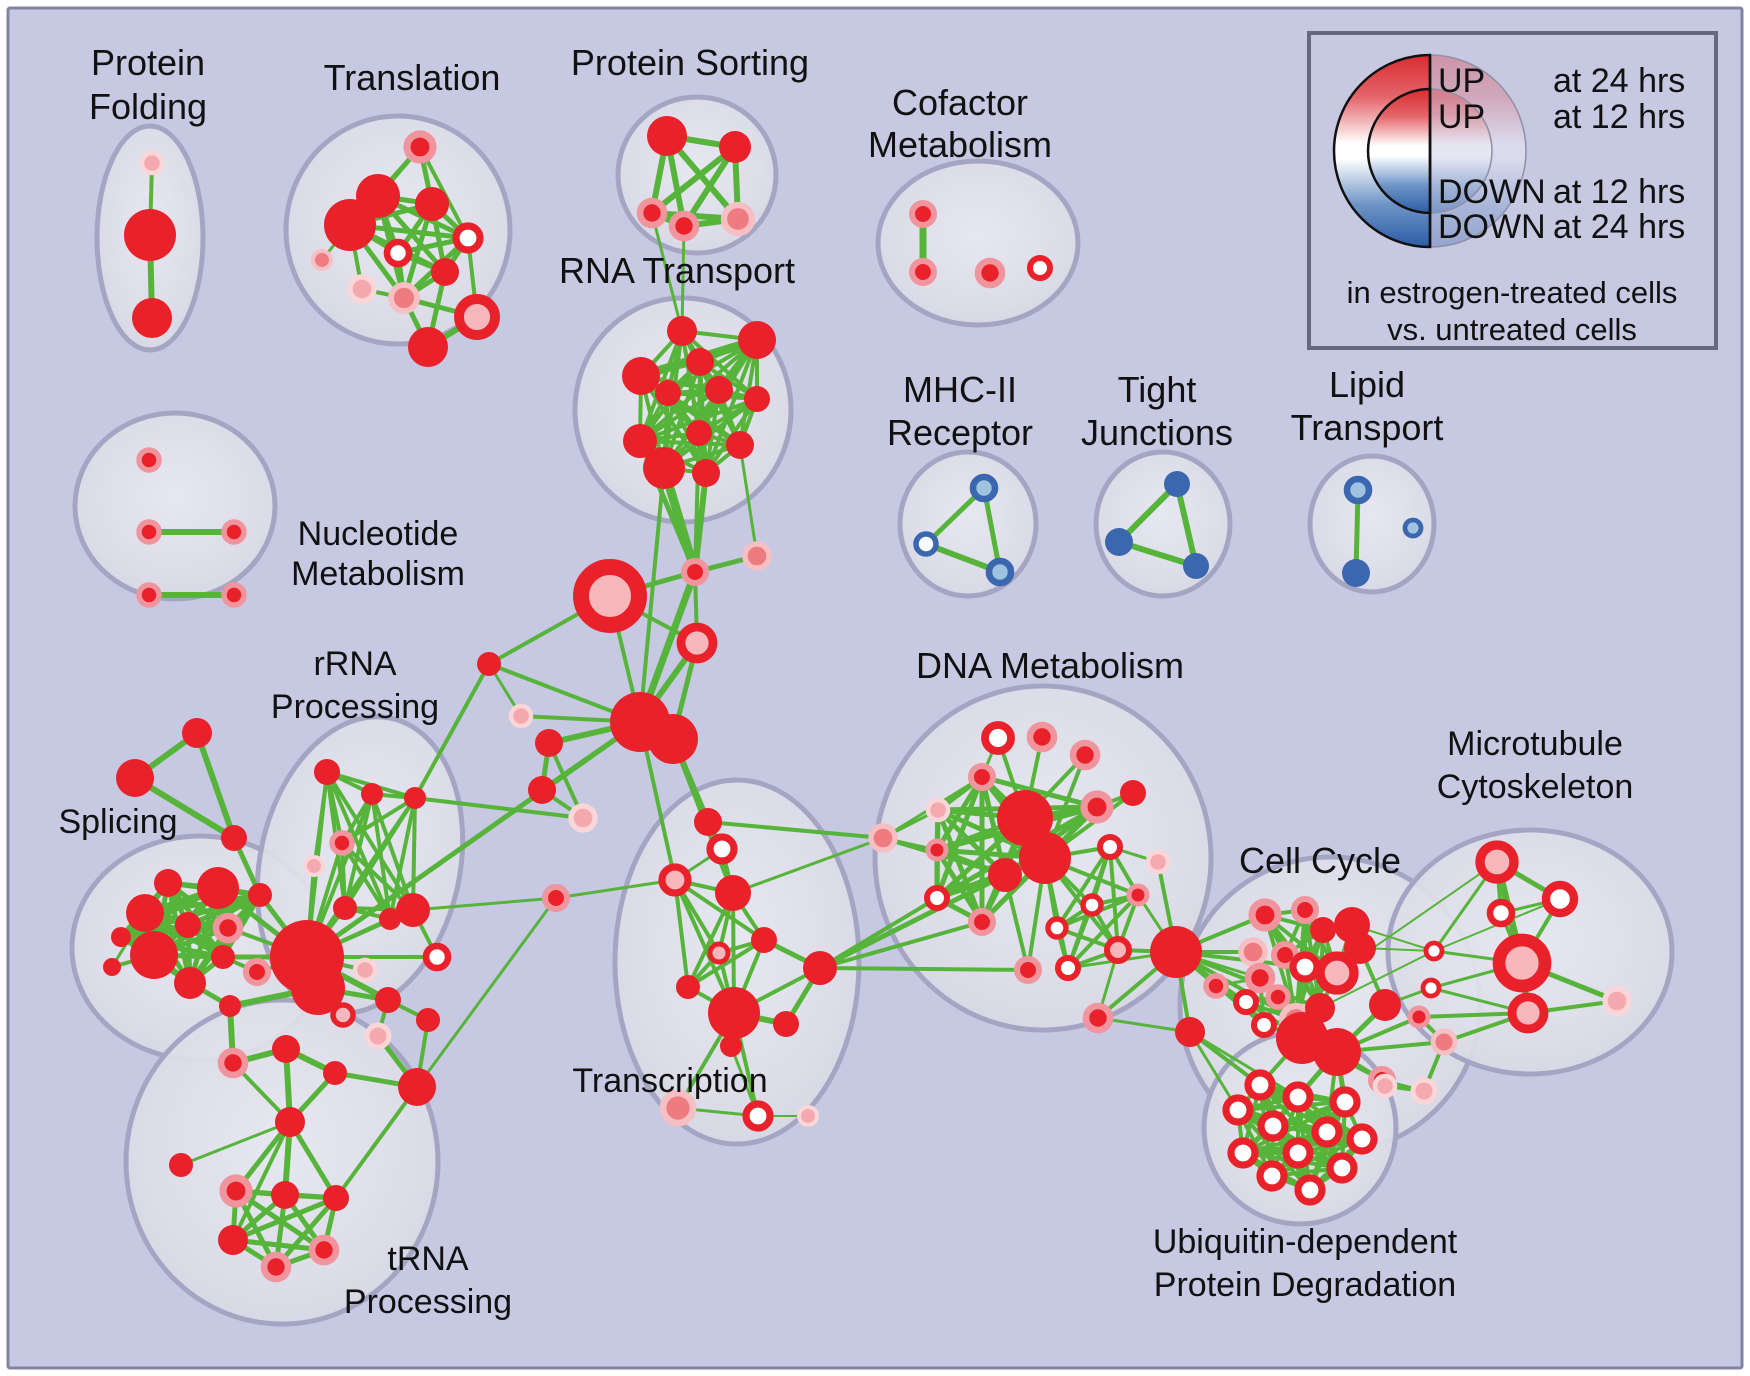 Image resolution: width=1750 pixels, height=1376 pixels. I want to click on node-r5, so click(668, 393).